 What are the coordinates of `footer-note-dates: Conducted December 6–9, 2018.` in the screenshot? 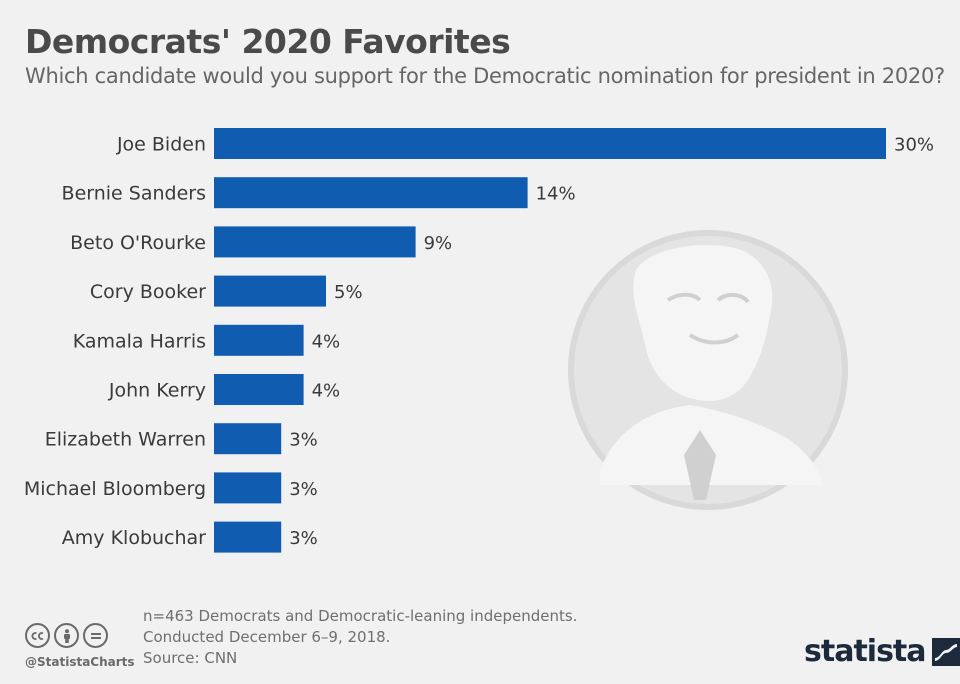 It's located at (267, 637).